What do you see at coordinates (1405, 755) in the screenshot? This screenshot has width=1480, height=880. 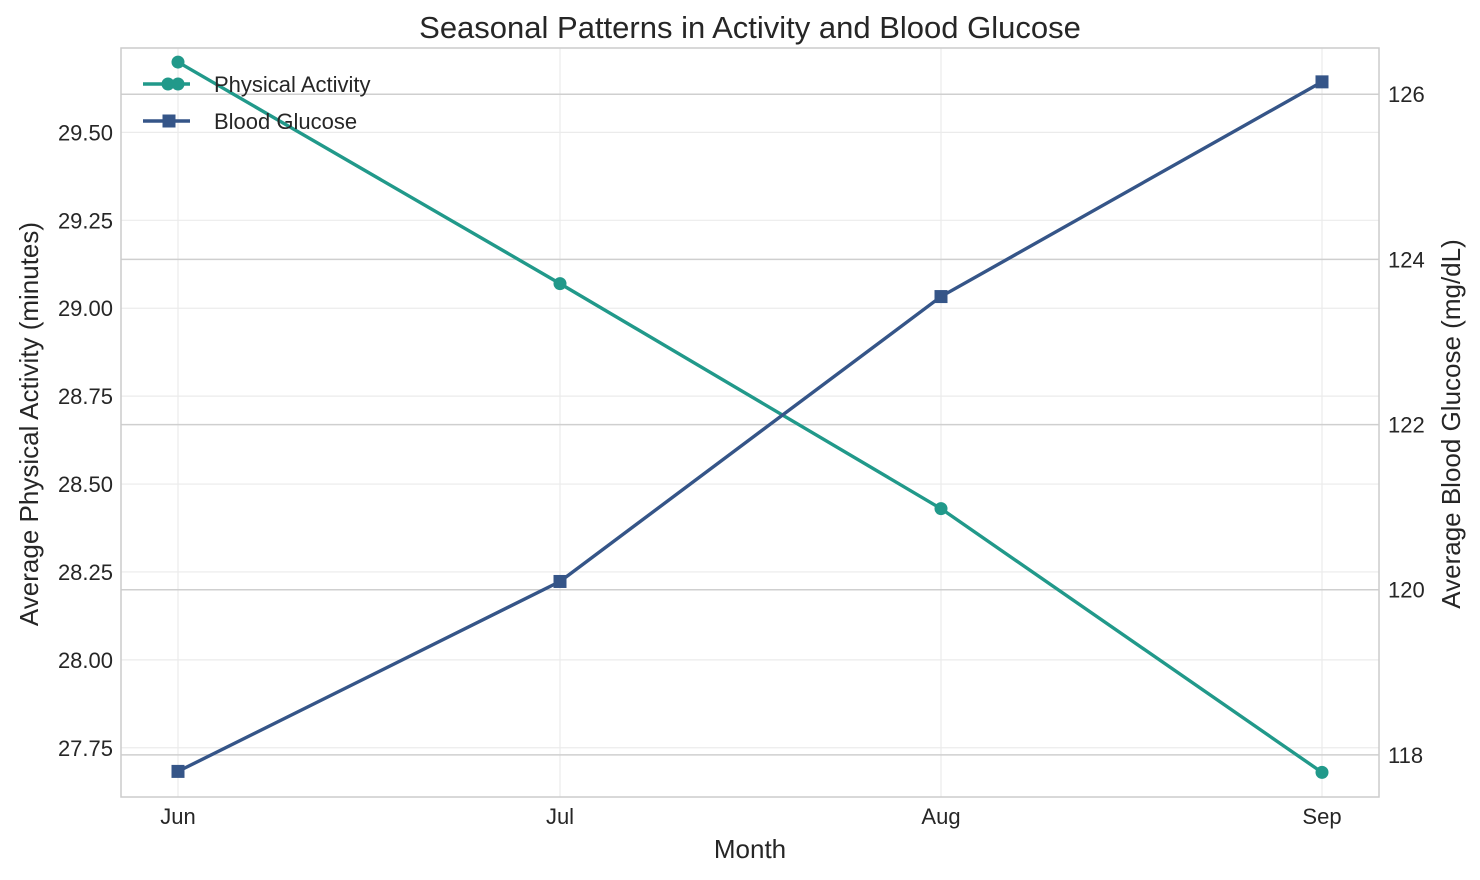 I see `y-right-tick-label: 118` at bounding box center [1405, 755].